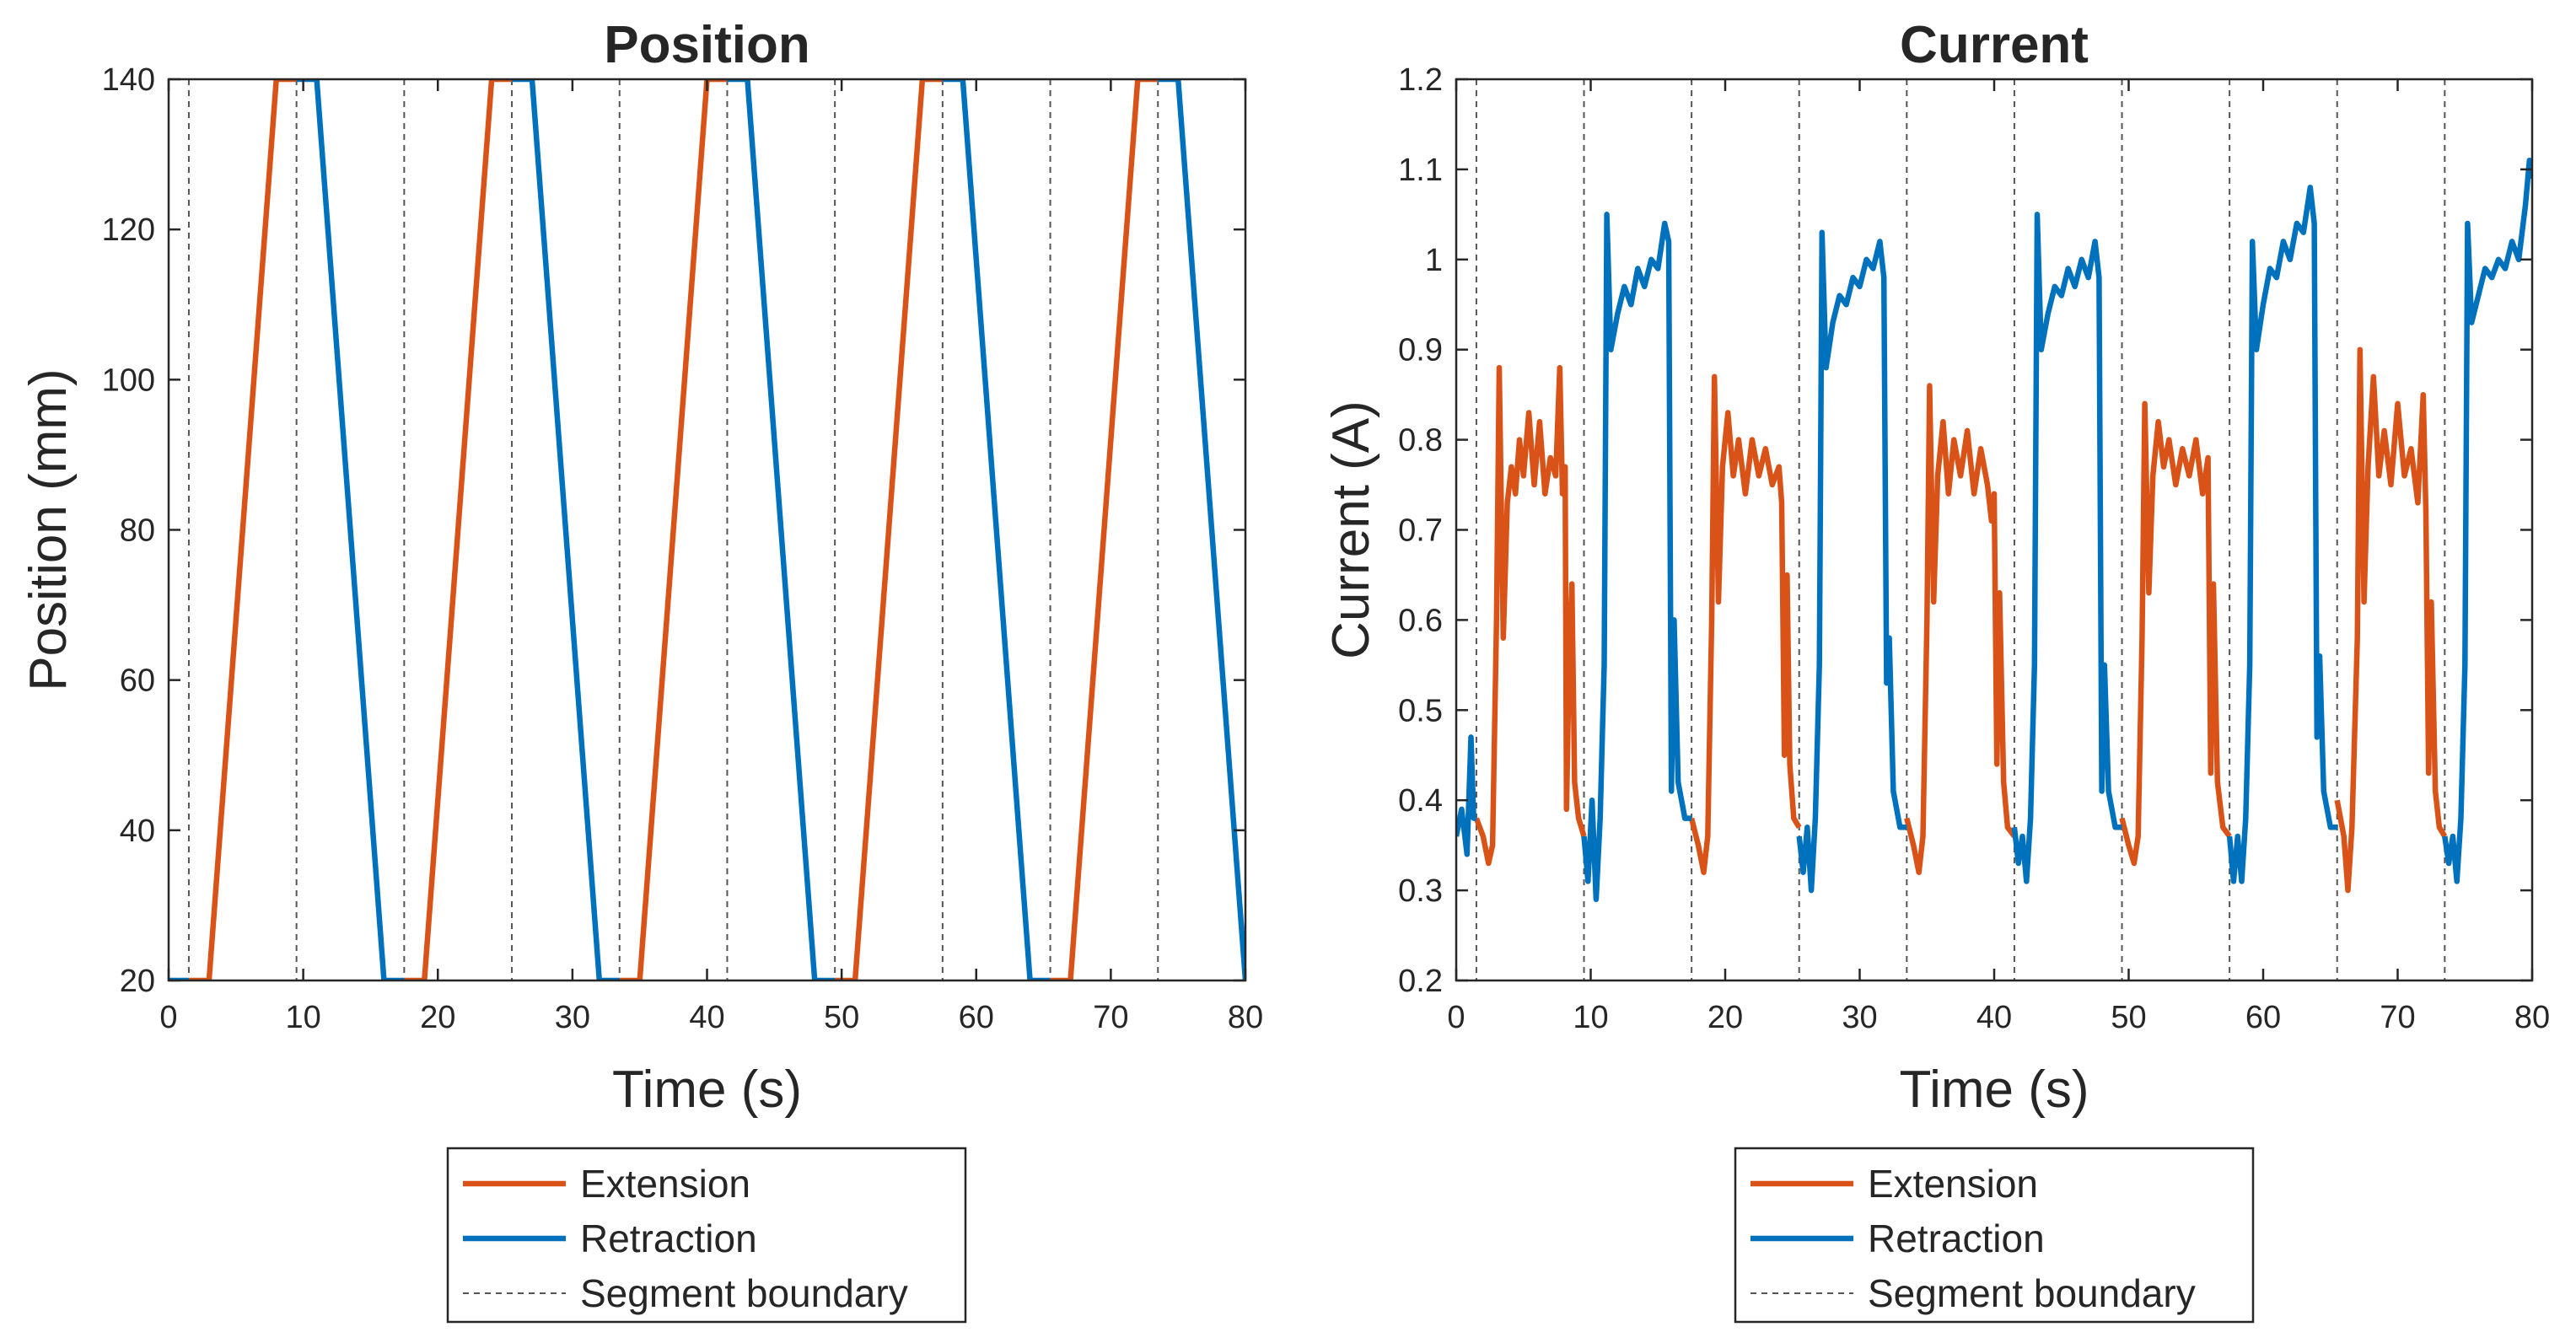  What do you see at coordinates (1994, 45) in the screenshot?
I see `chart-1-title: Current` at bounding box center [1994, 45].